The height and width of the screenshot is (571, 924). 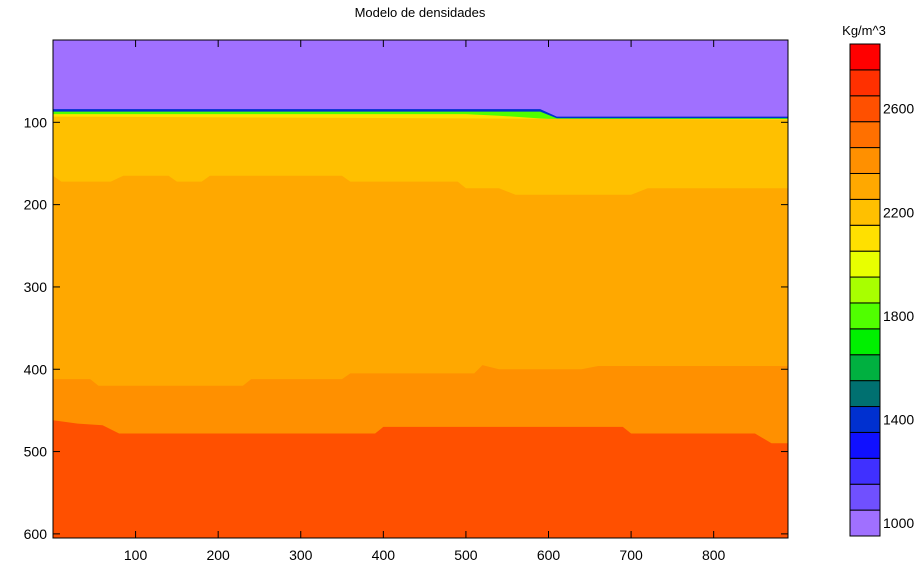 I want to click on colorbar-swatch-2000, so click(x=865, y=264).